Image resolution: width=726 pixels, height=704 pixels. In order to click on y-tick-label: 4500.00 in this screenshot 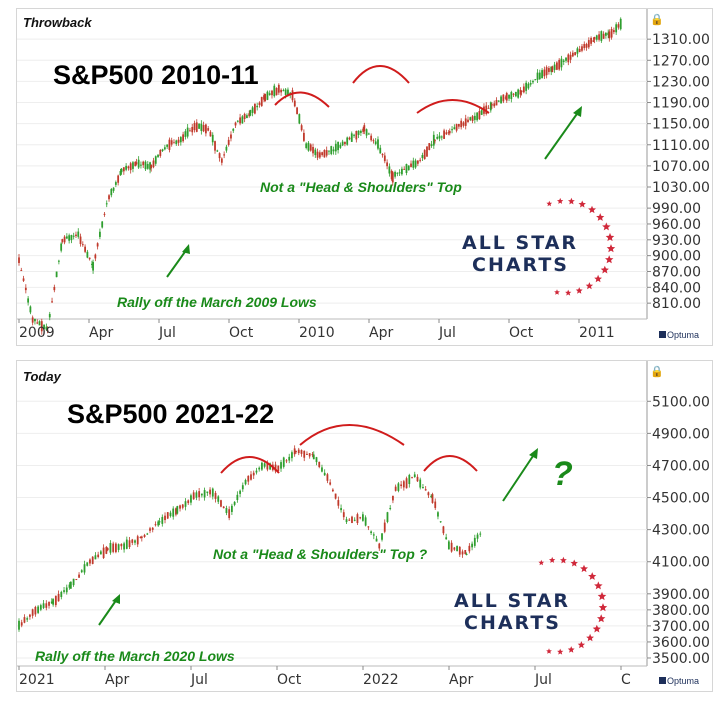, I will do `click(681, 499)`.